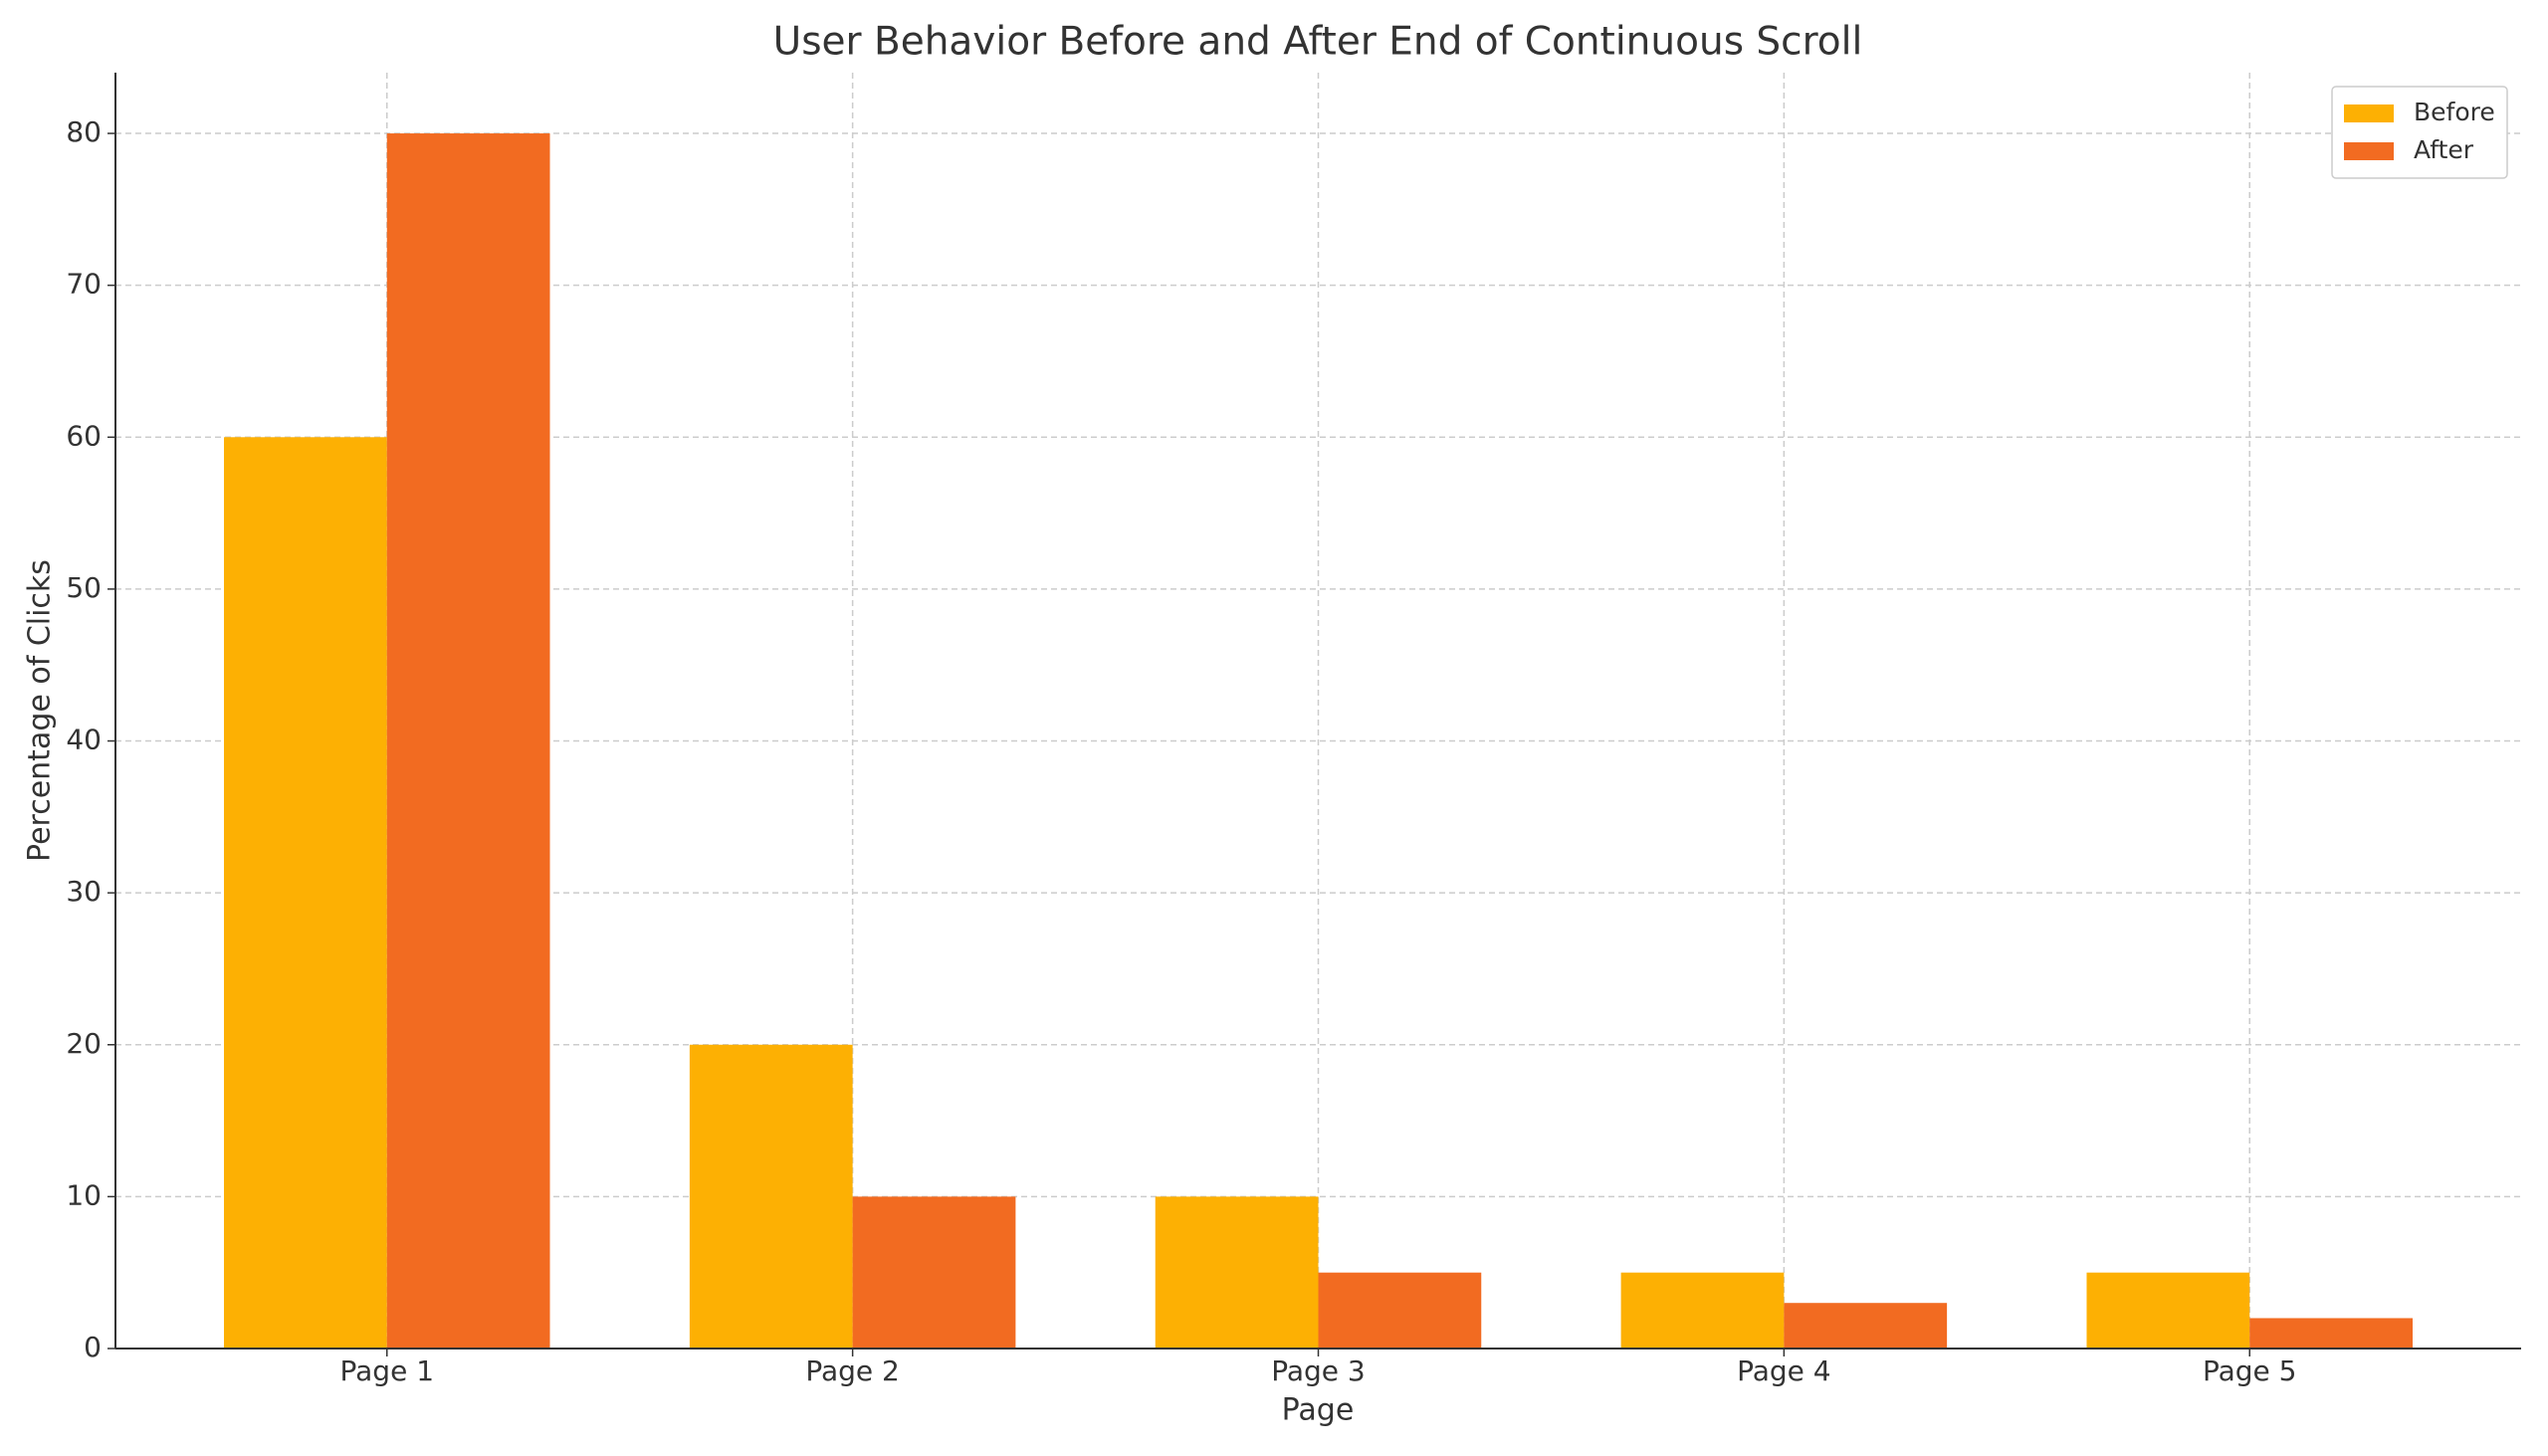 The image size is (2548, 1456). Describe the element at coordinates (84, 891) in the screenshot. I see `y-tick-label: 30` at that location.